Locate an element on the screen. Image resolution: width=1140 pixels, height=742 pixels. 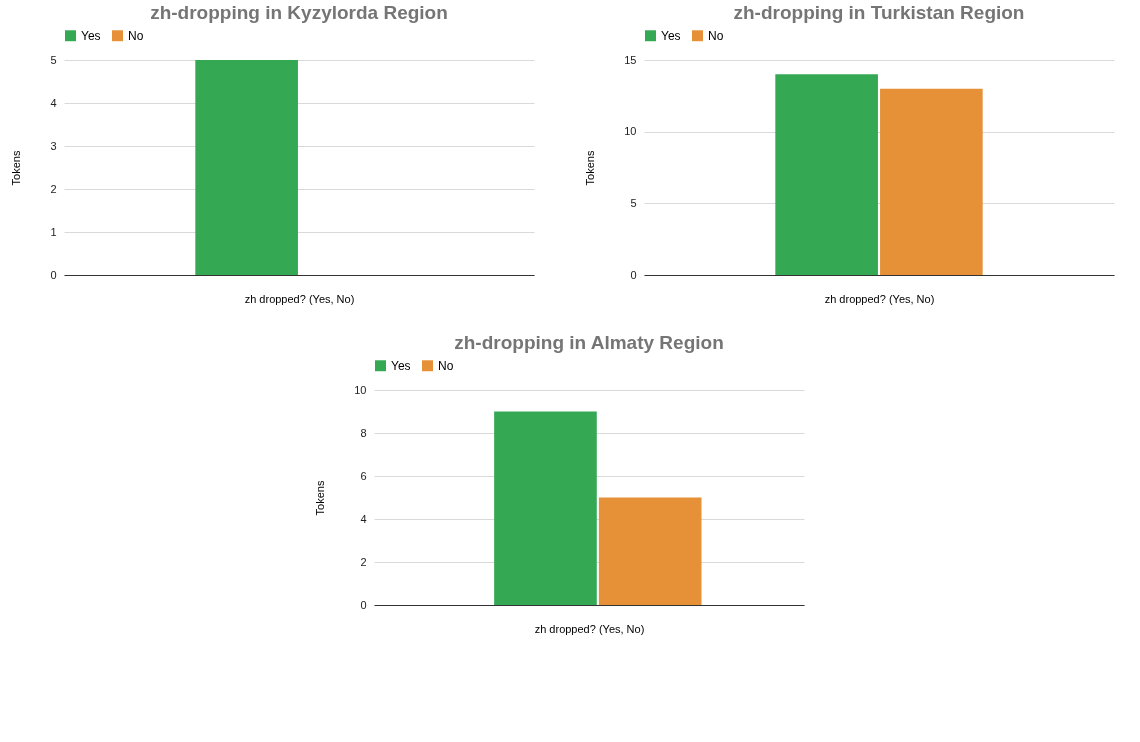
chart-title: zh-dropping in Turkistan Region is located at coordinates (879, 12).